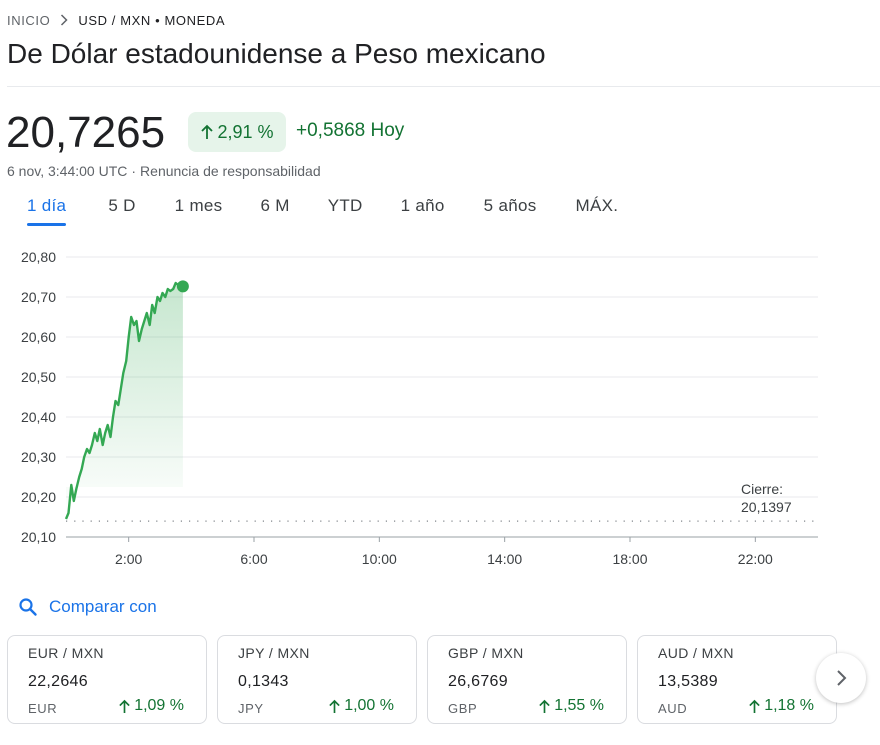 This screenshot has width=880, height=745. Describe the element at coordinates (67, 171) in the screenshot. I see `timestamp: 6 nov, 3:44:00 UTC` at that location.